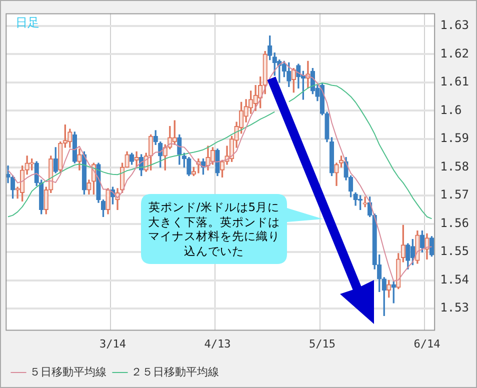  I want to click on legend-label: ５日移動平均線, so click(68, 371).